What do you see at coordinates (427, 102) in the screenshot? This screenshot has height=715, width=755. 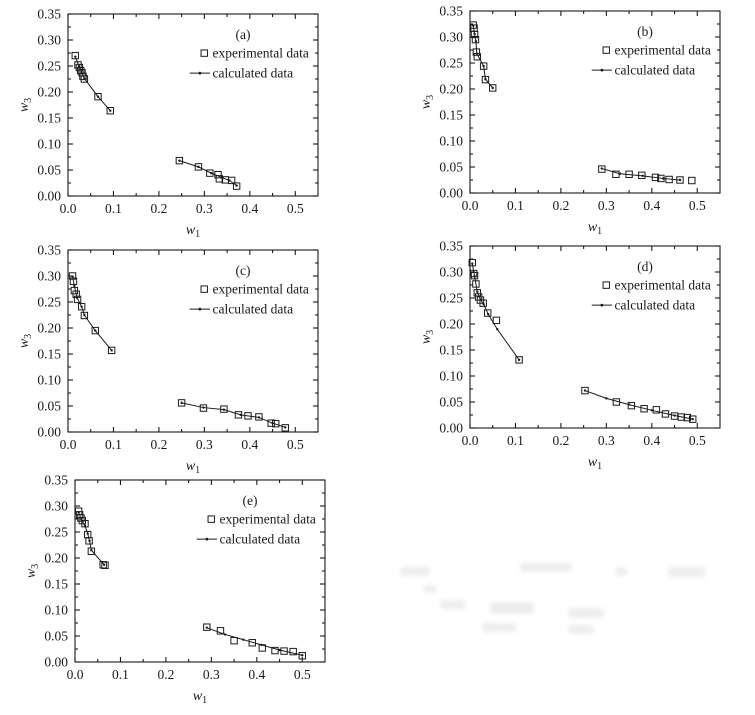 I see `y-axis-title: w3` at bounding box center [427, 102].